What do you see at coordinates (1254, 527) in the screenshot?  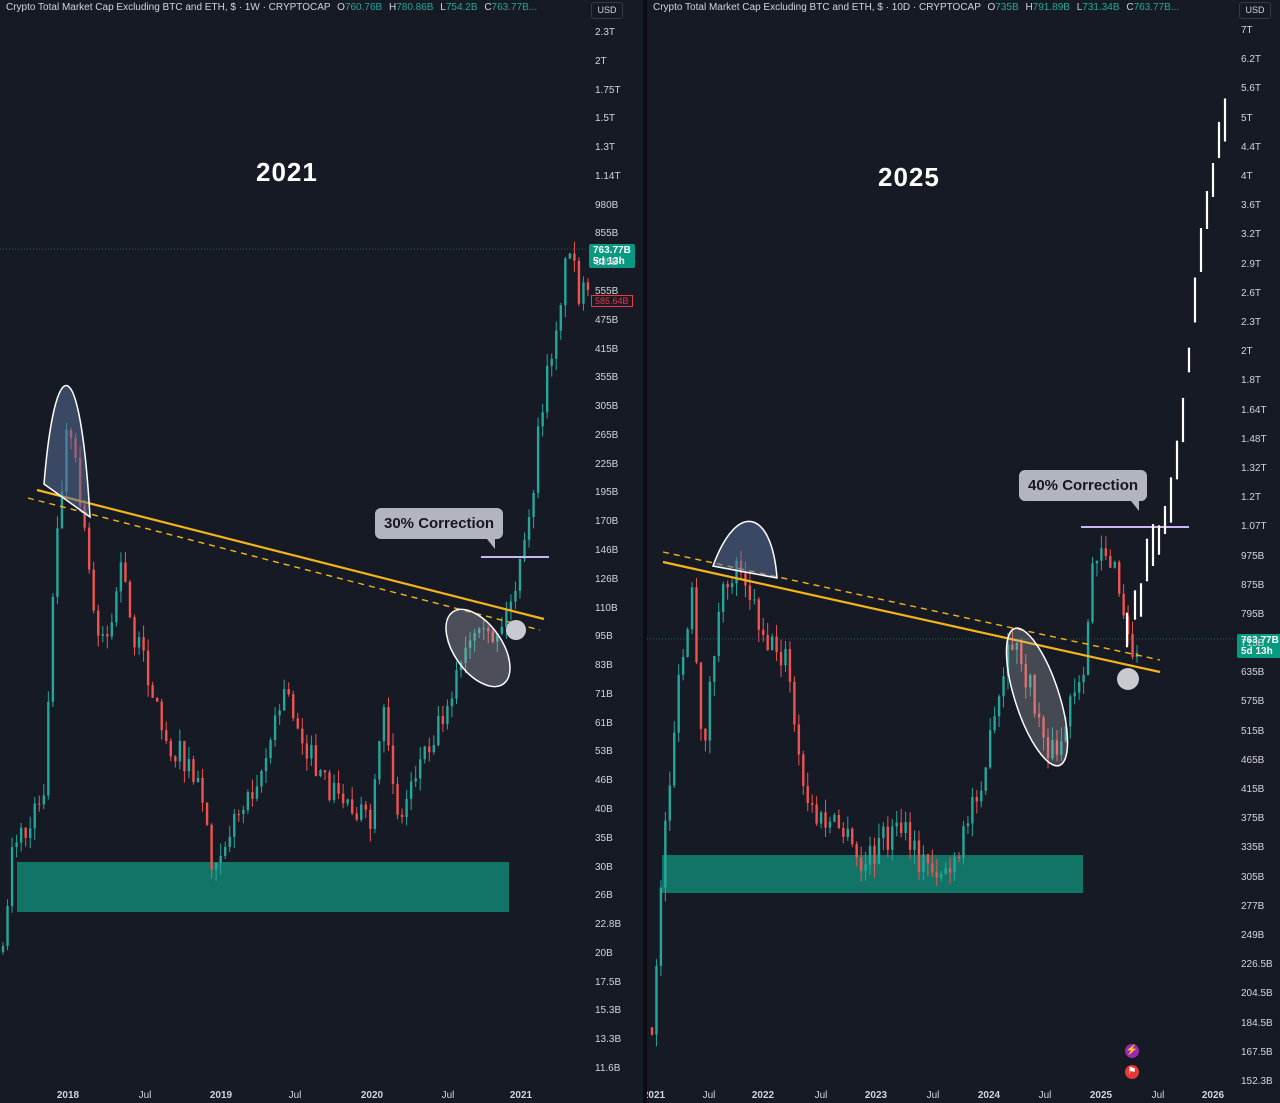 I see `y-tick-label: 1.07T` at bounding box center [1254, 527].